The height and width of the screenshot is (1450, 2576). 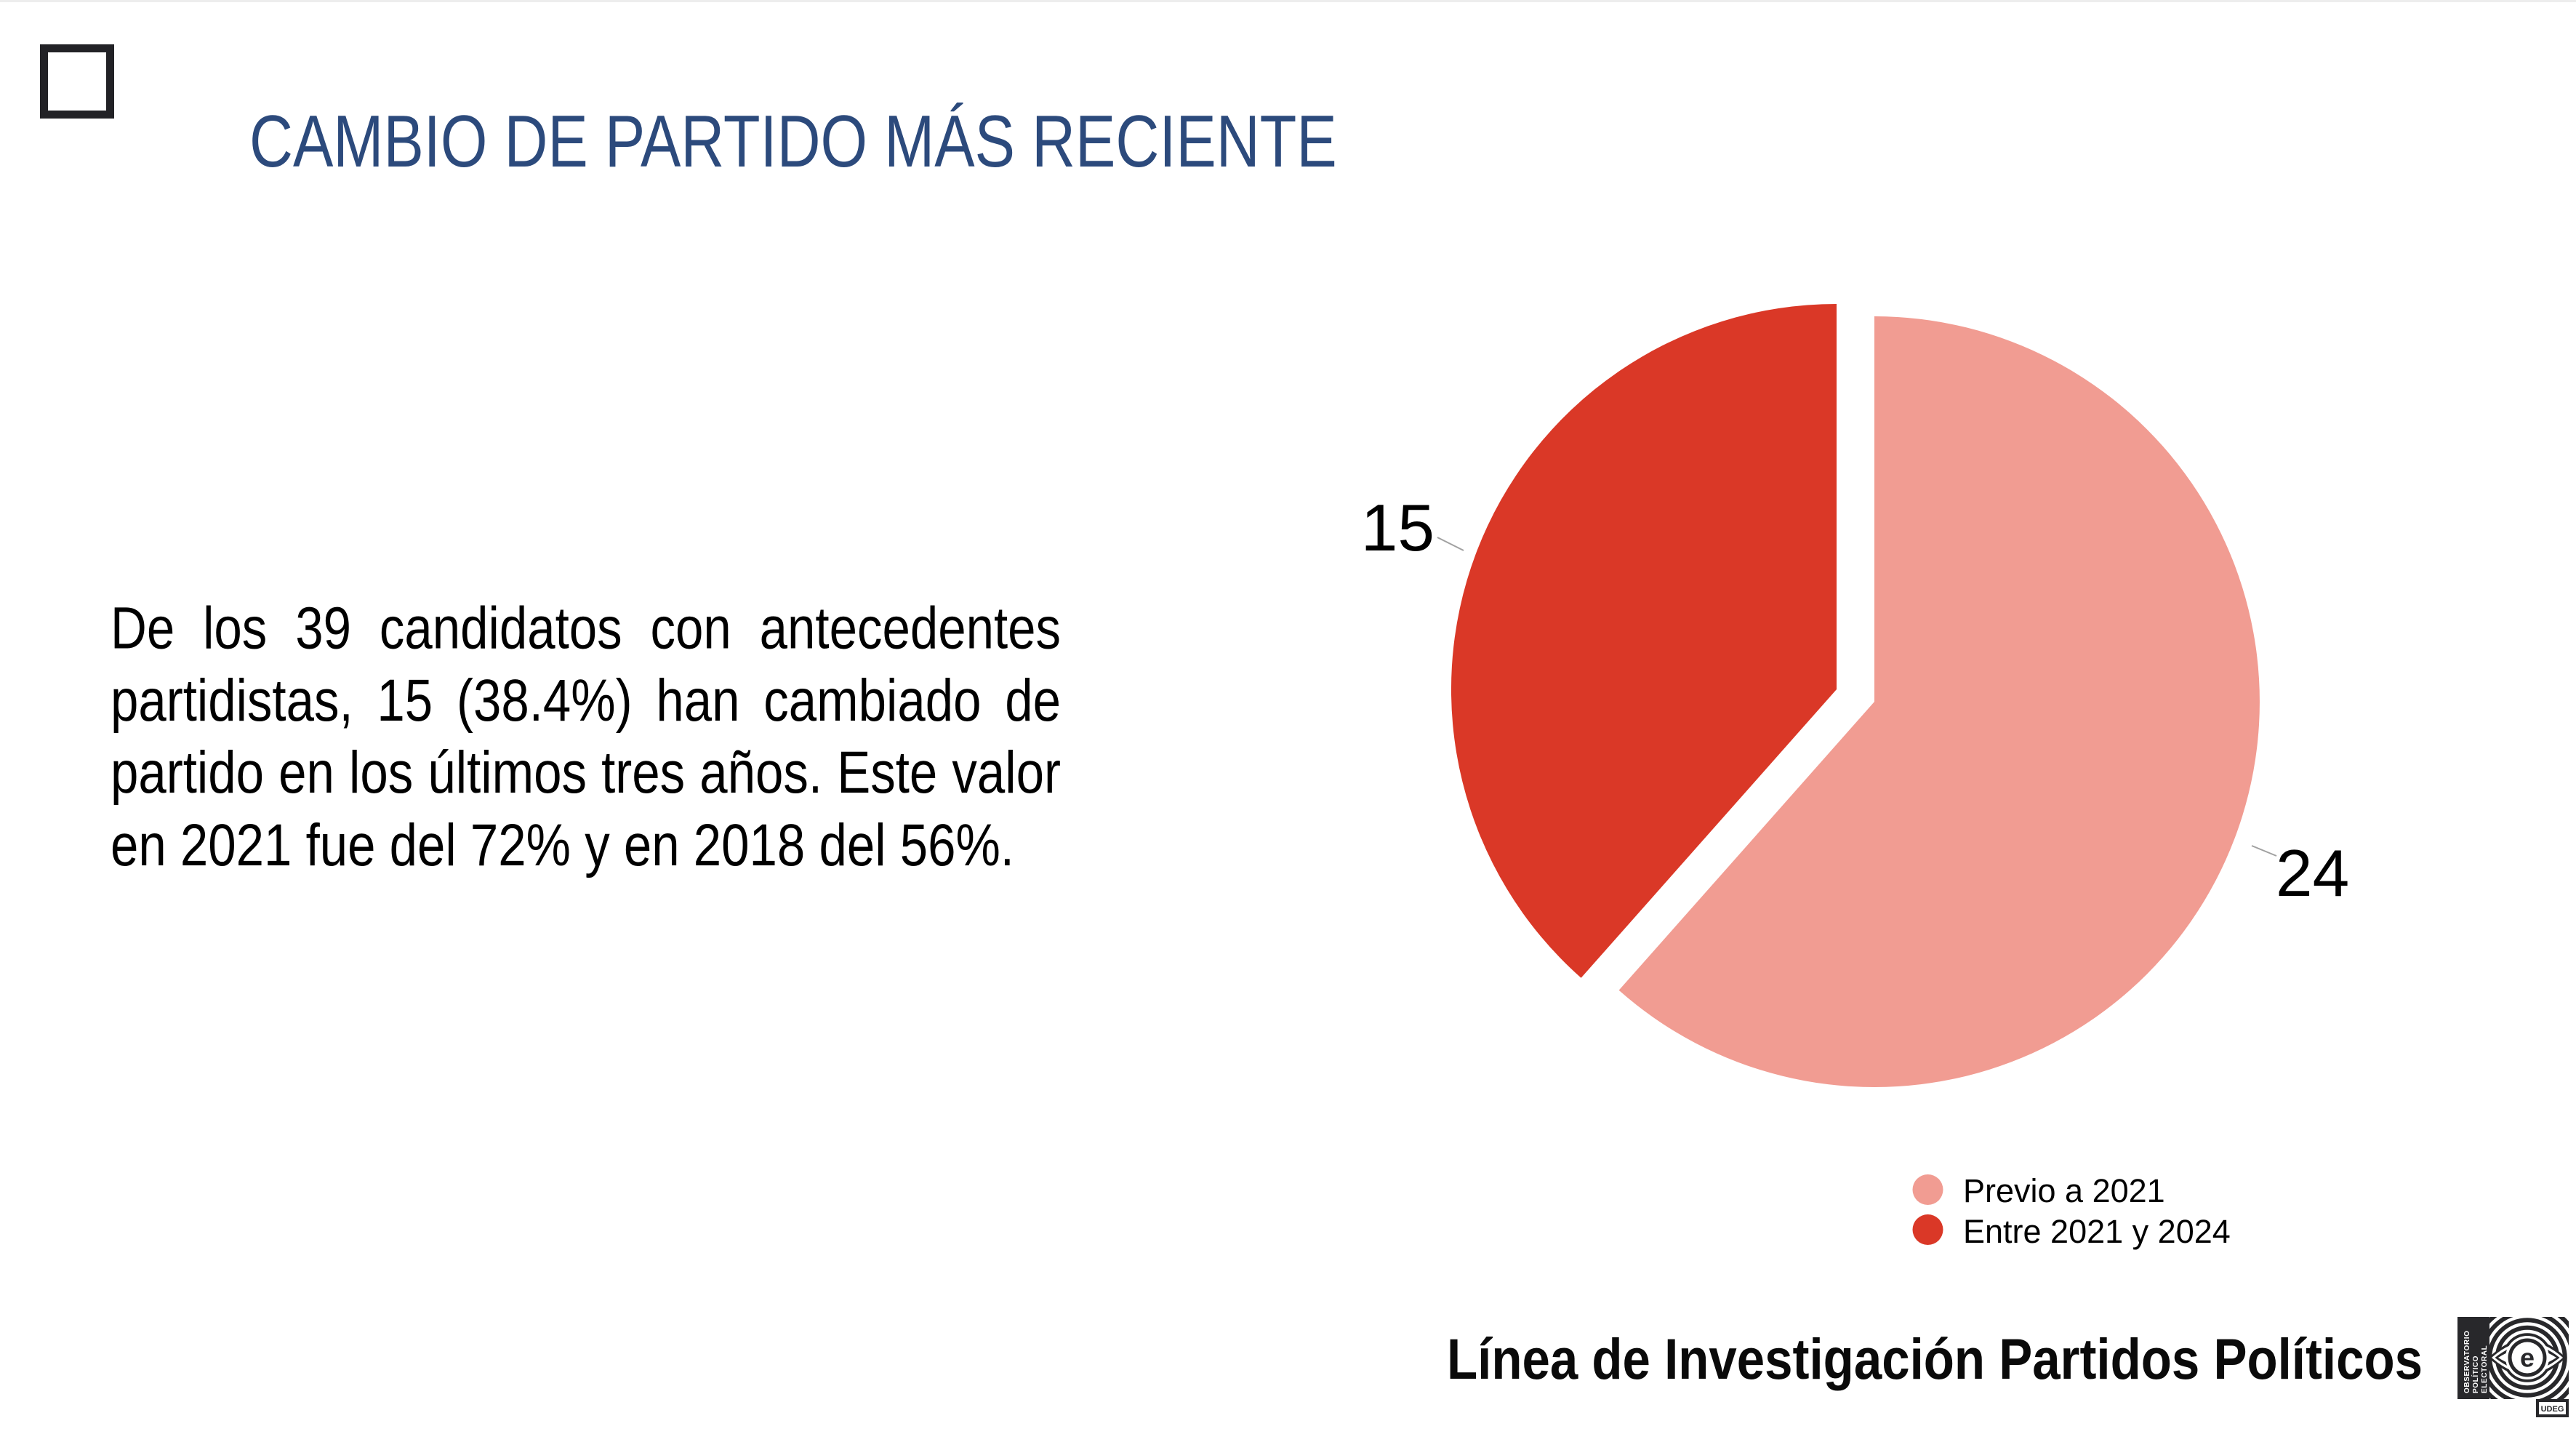 I want to click on svg-text: Entre 2021 y 2024, so click(x=2097, y=1231).